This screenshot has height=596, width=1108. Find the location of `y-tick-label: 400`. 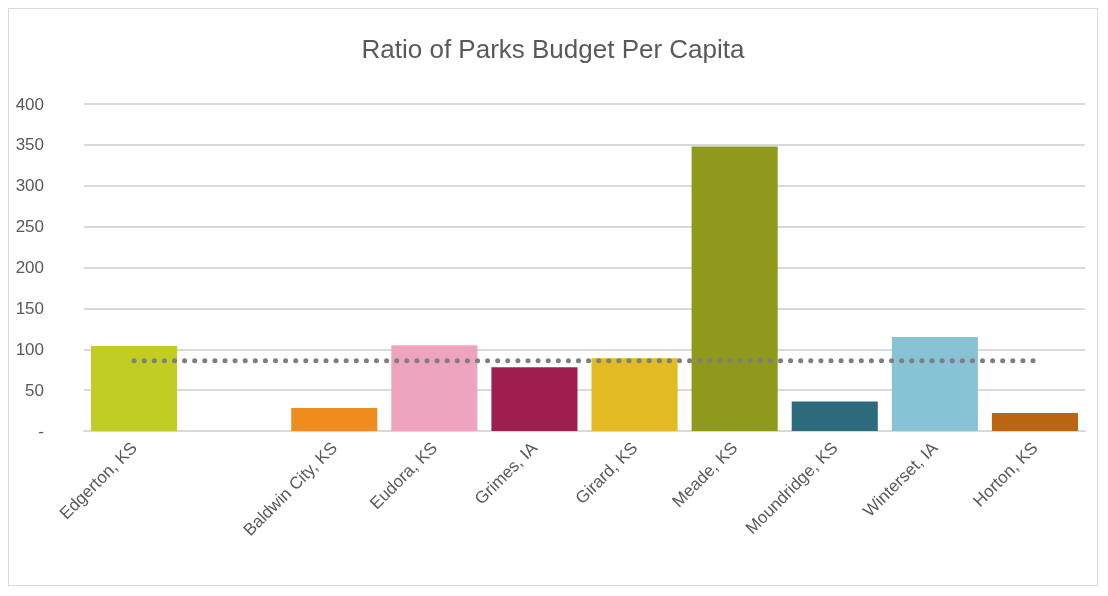

y-tick-label: 400 is located at coordinates (29, 104).